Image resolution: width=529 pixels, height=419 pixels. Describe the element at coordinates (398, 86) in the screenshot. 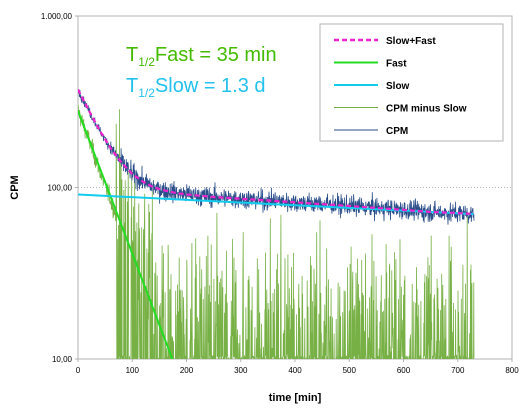

I see `legend-label: Slow` at that location.